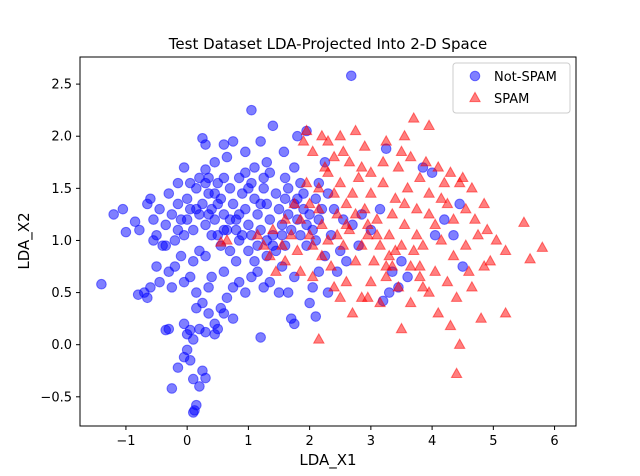  I want to click on legend-frame, so click(511, 88).